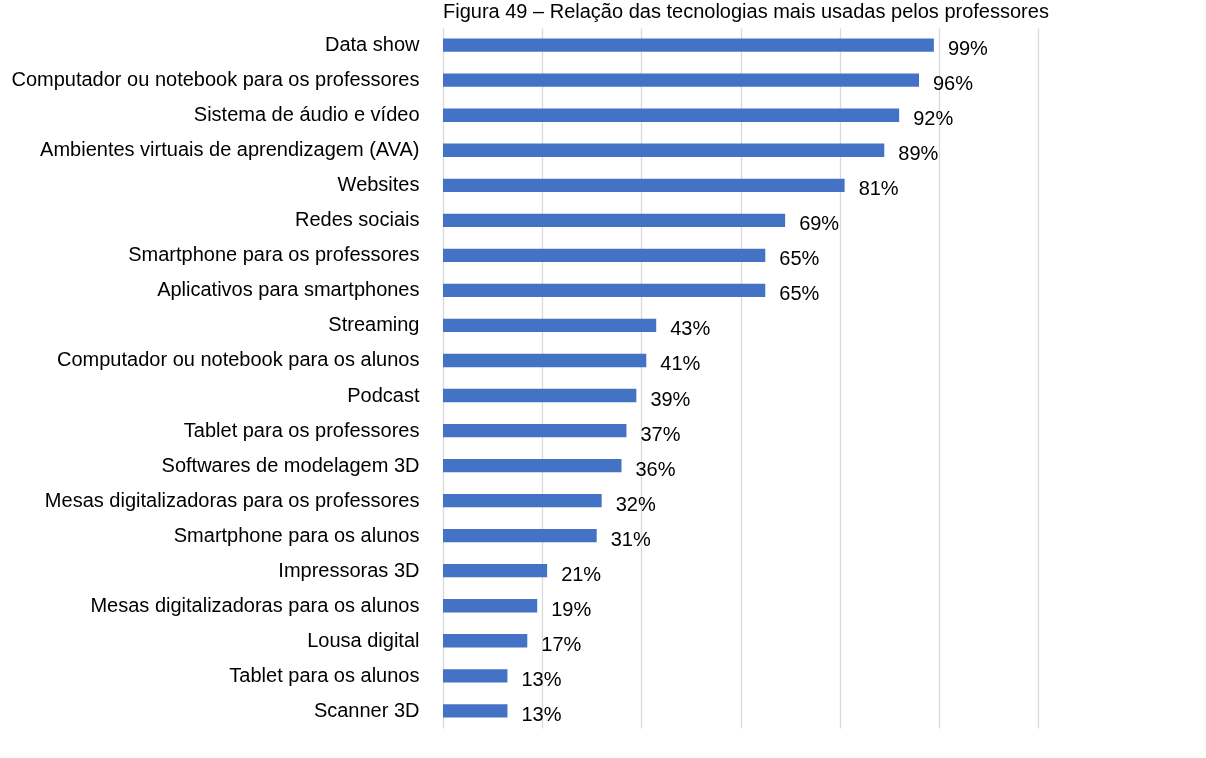 Image resolution: width=1206 pixels, height=758 pixels. I want to click on y-tick-label: Data show, so click(373, 44).